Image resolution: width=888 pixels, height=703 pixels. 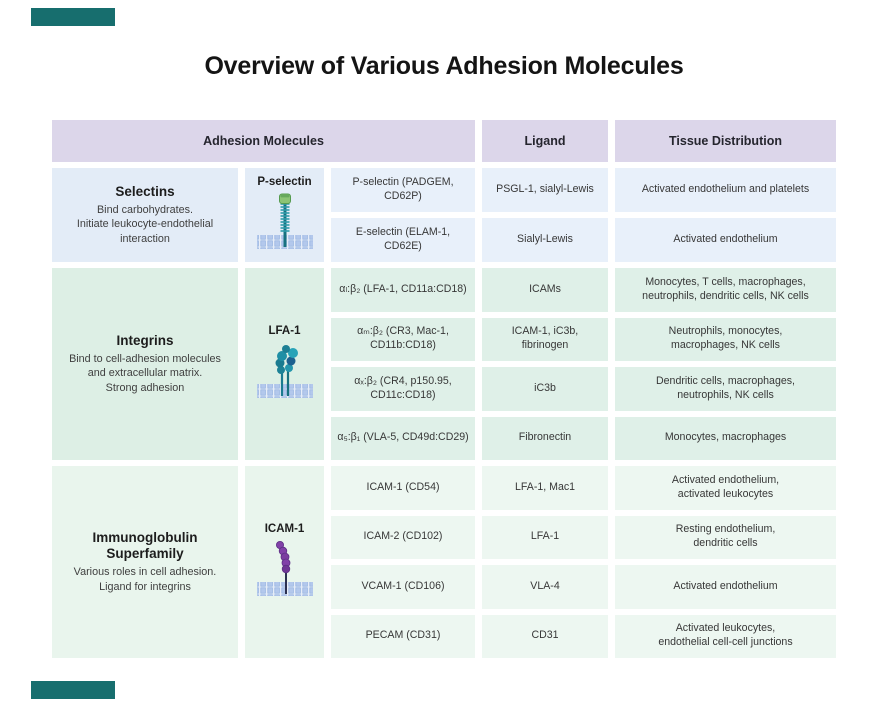 I want to click on molecule-cell: α₅:β₁ (VLA-5, CD49d:CD29), so click(x=403, y=438).